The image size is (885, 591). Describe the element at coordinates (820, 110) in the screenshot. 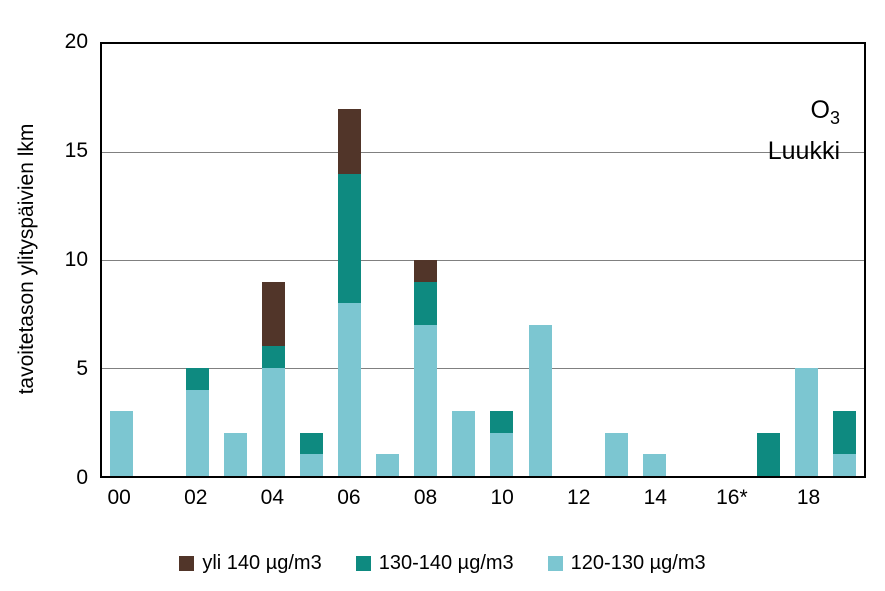

I see `pollutant-symbol: O` at that location.